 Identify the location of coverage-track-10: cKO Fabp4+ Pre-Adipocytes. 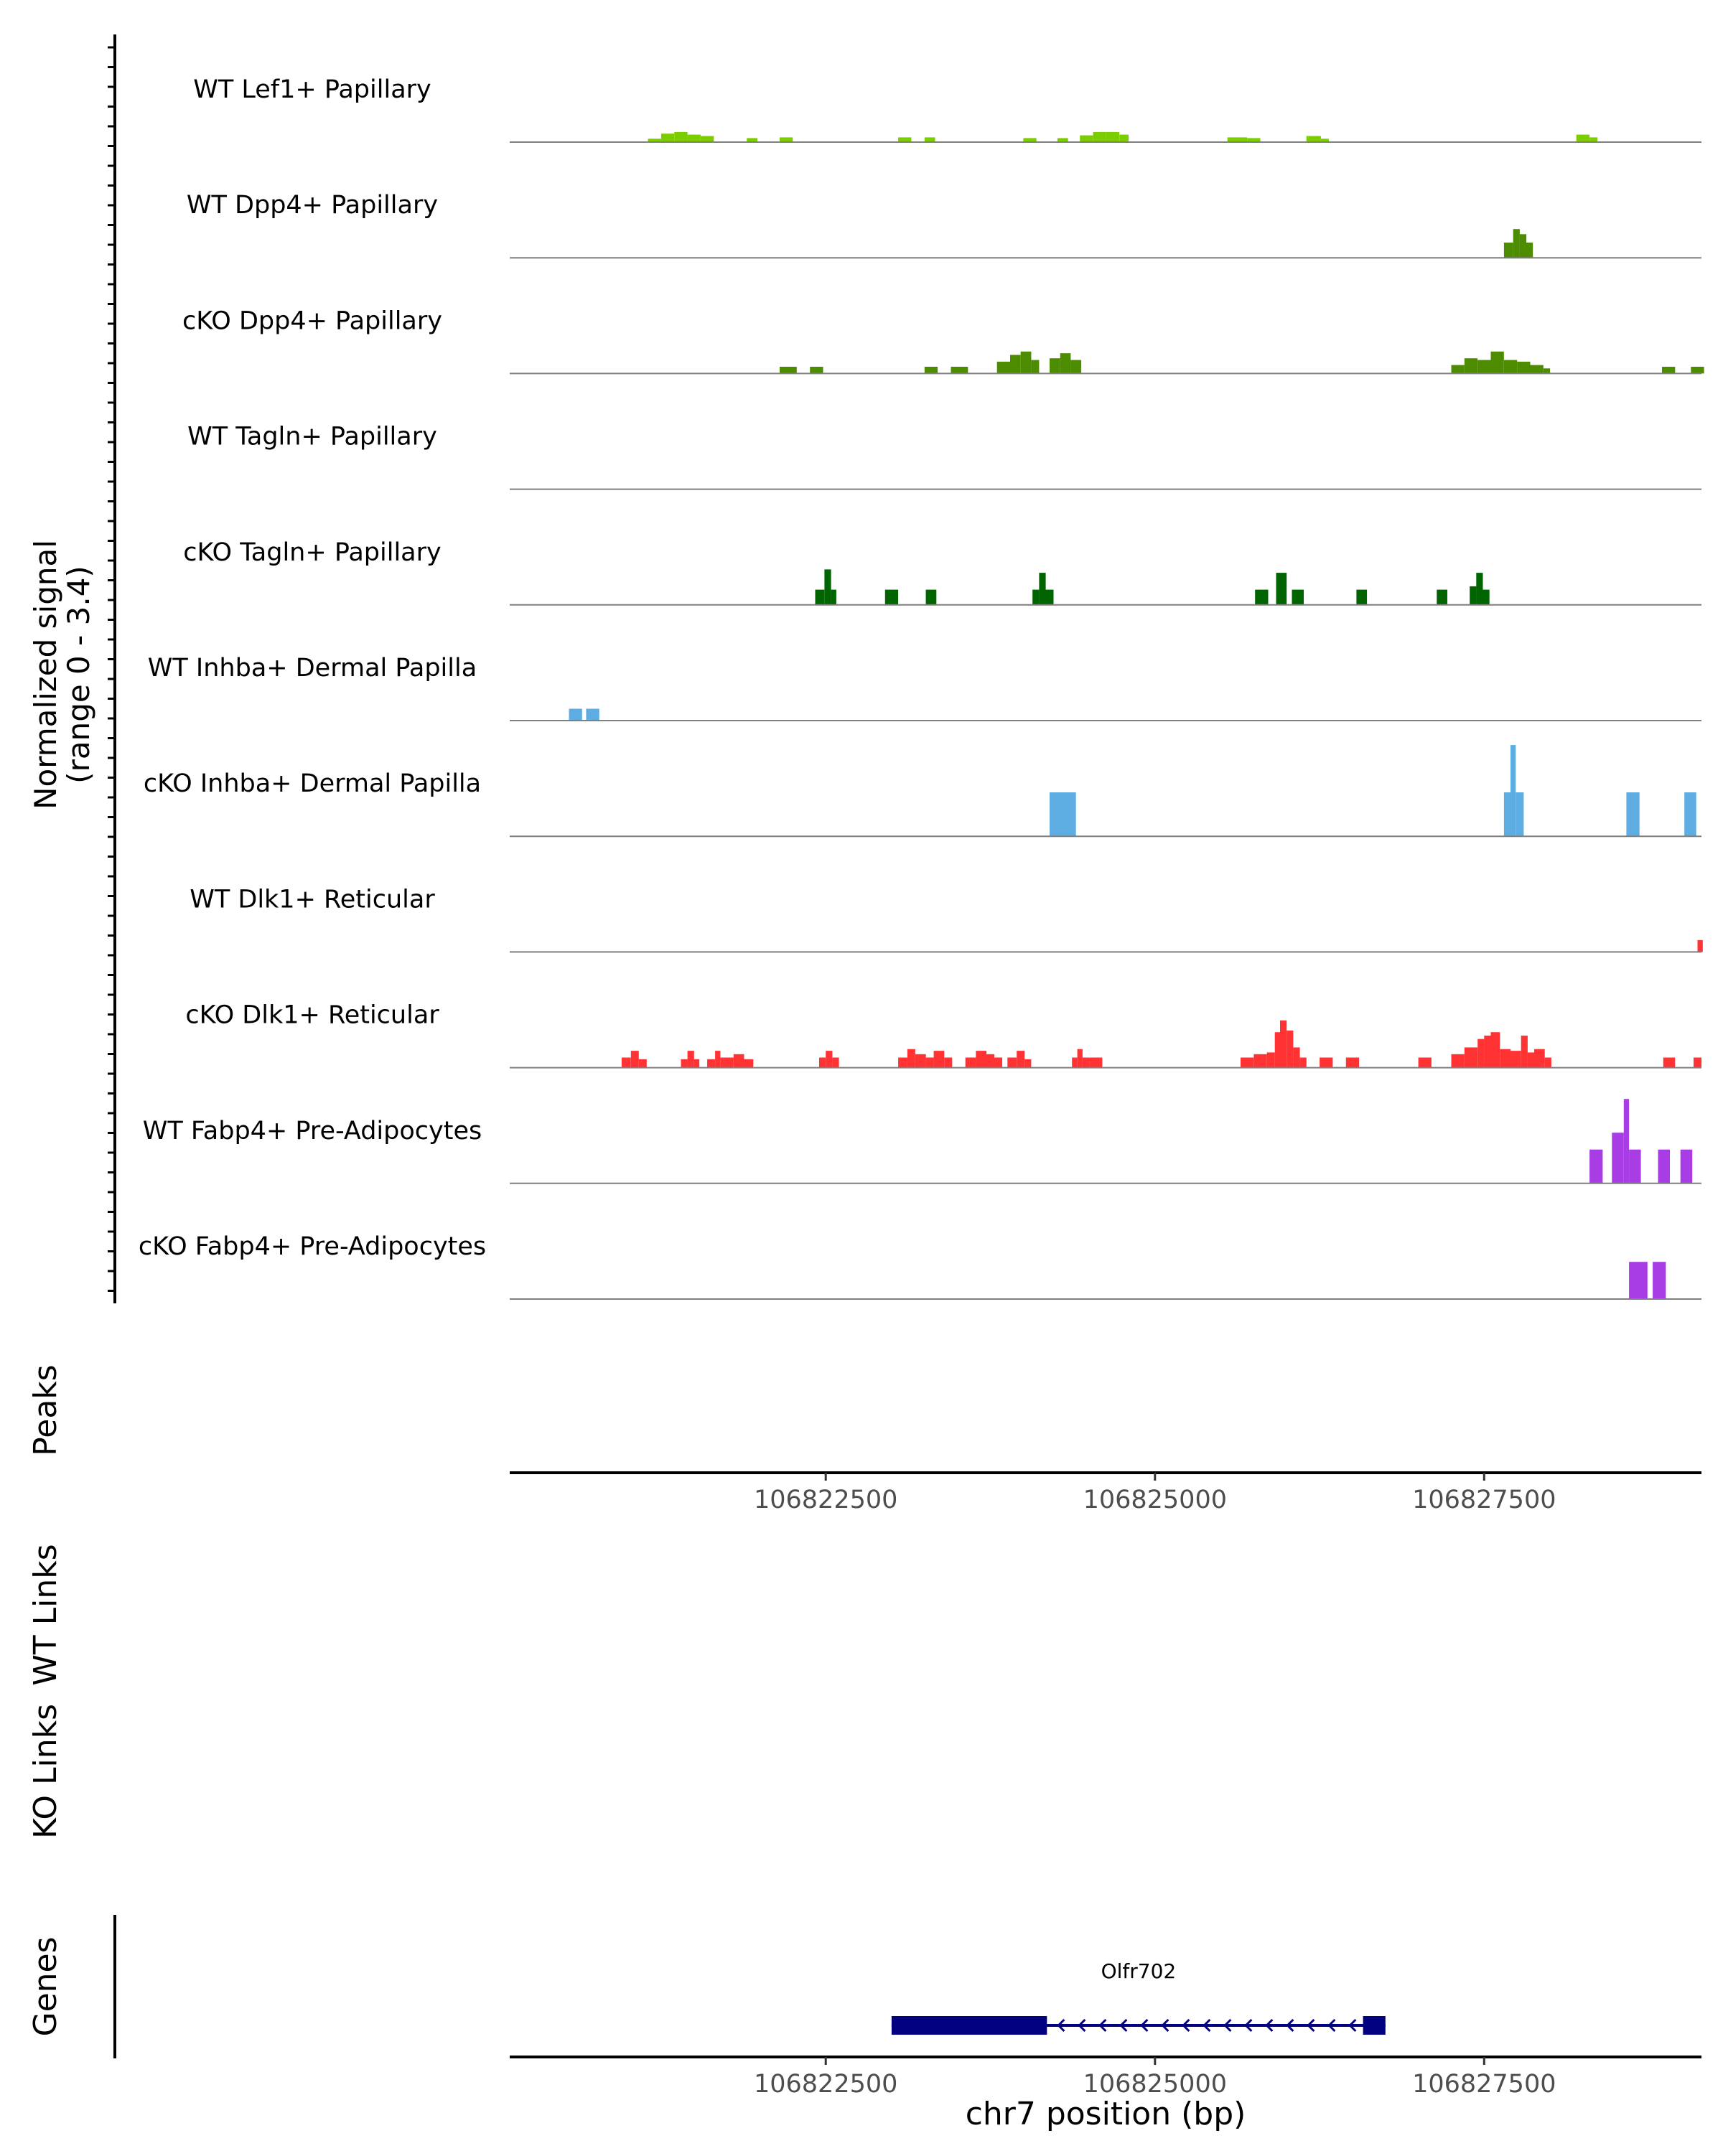
(920, 1266).